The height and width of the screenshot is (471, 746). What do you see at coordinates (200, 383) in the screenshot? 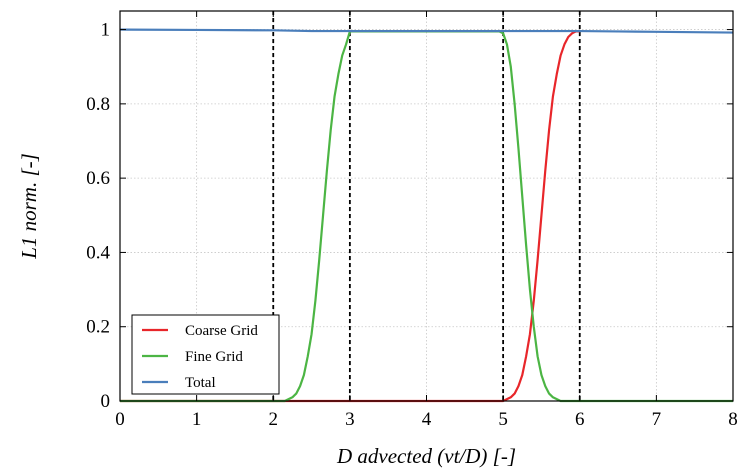
I see `legend-label-total: Total` at bounding box center [200, 383].